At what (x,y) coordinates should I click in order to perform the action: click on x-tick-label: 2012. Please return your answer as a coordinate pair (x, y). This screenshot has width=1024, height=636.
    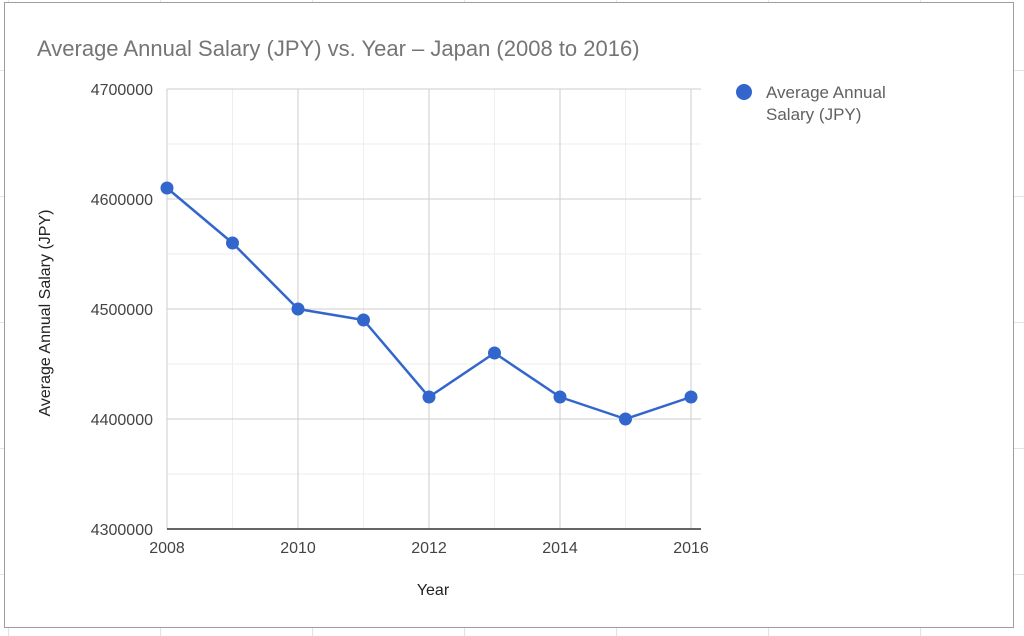
    Looking at the image, I should click on (429, 548).